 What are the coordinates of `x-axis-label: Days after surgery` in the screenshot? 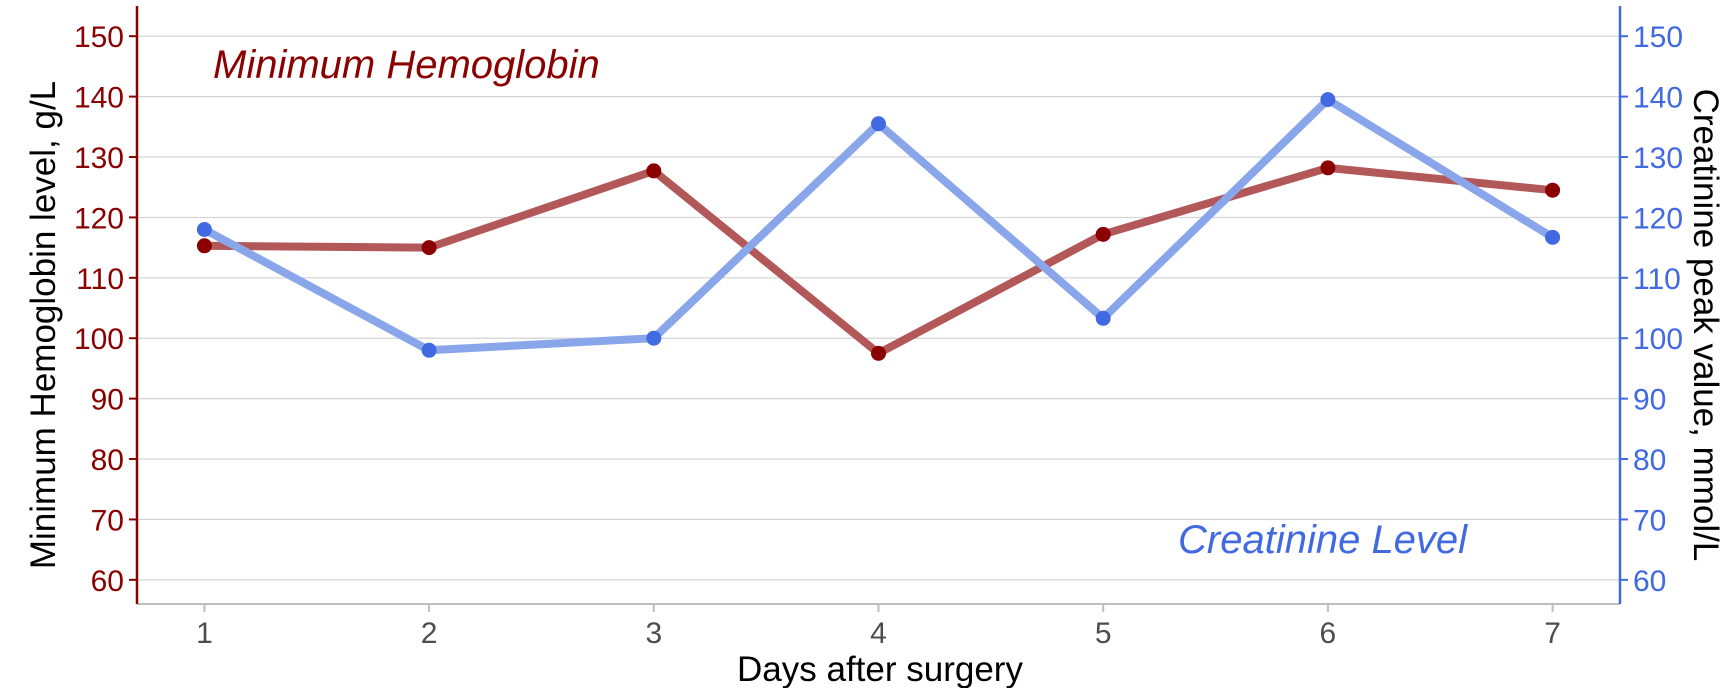 It's located at (880, 669).